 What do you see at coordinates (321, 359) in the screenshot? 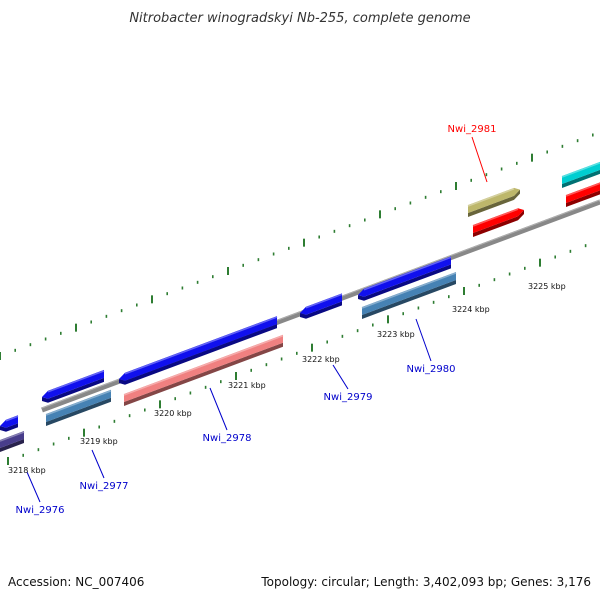
I see `kbp-label: 3222 kbp` at bounding box center [321, 359].